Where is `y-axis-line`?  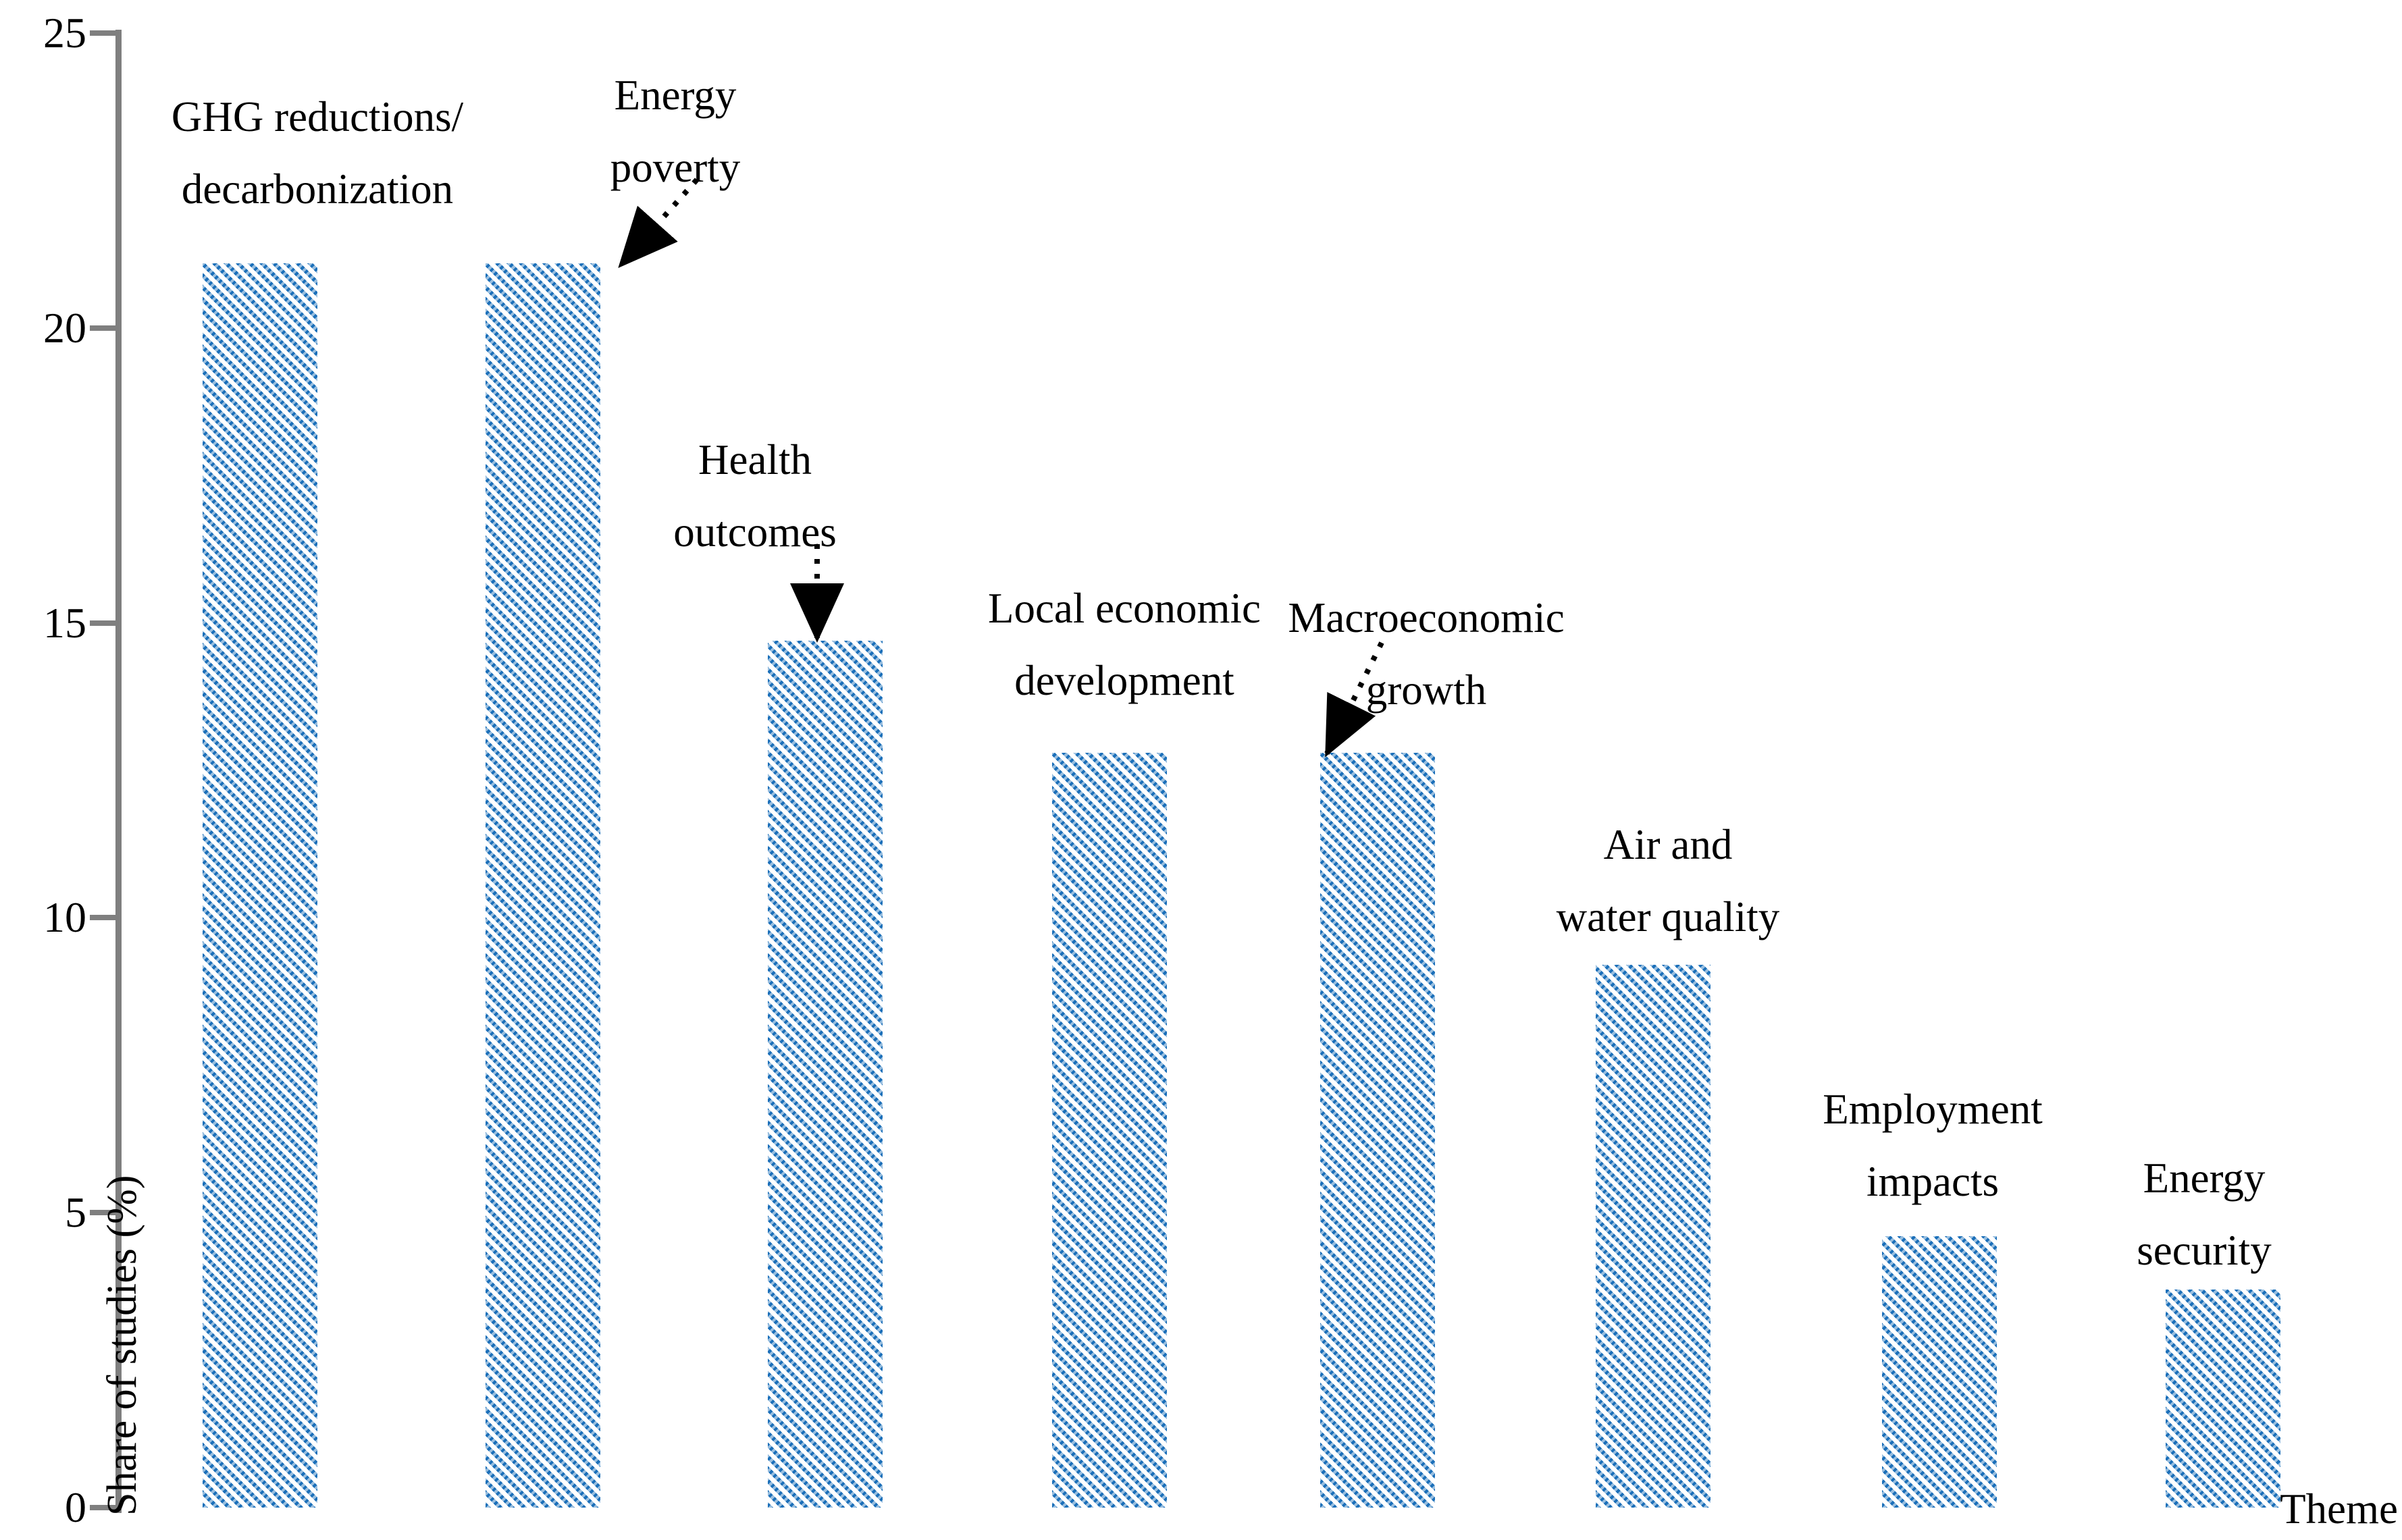 y-axis-line is located at coordinates (118, 771).